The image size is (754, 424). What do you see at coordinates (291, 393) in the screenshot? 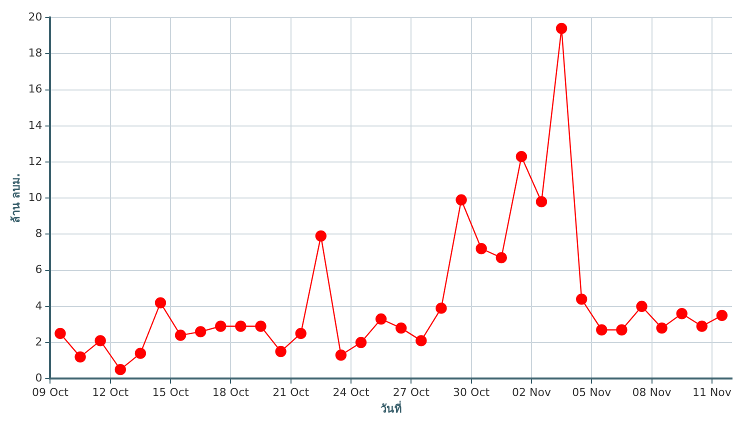
I see `x-tick-label: 21 Oct` at bounding box center [291, 393].